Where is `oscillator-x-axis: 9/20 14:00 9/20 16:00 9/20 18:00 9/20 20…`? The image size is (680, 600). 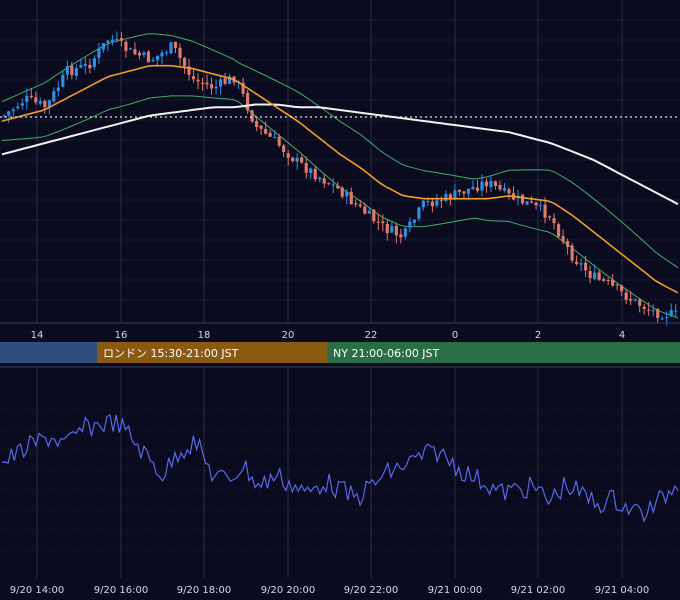 oscillator-x-axis: 9/20 14:00 9/20 16:00 9/20 18:00 9/20 20… is located at coordinates (329, 590).